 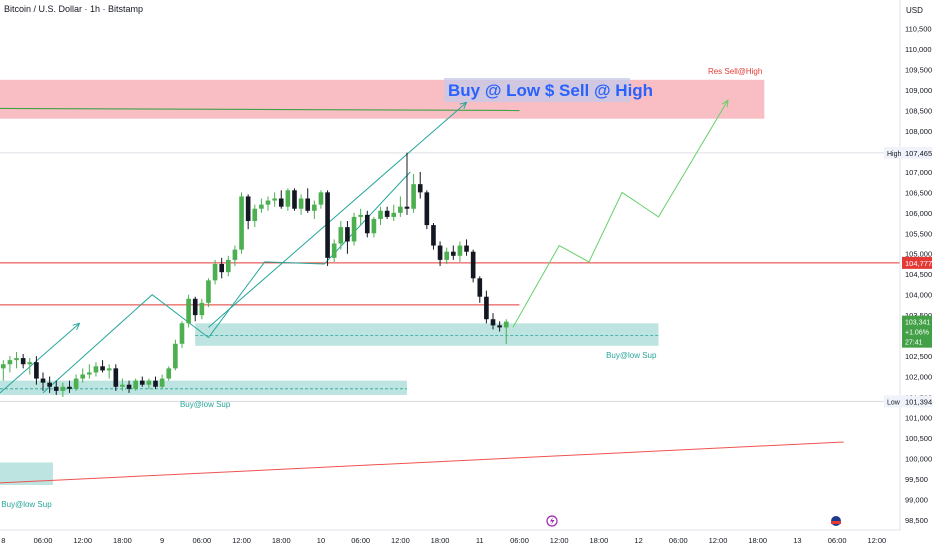 I want to click on buy-sup-label-3: Buy@low Sup, so click(x=26, y=504).